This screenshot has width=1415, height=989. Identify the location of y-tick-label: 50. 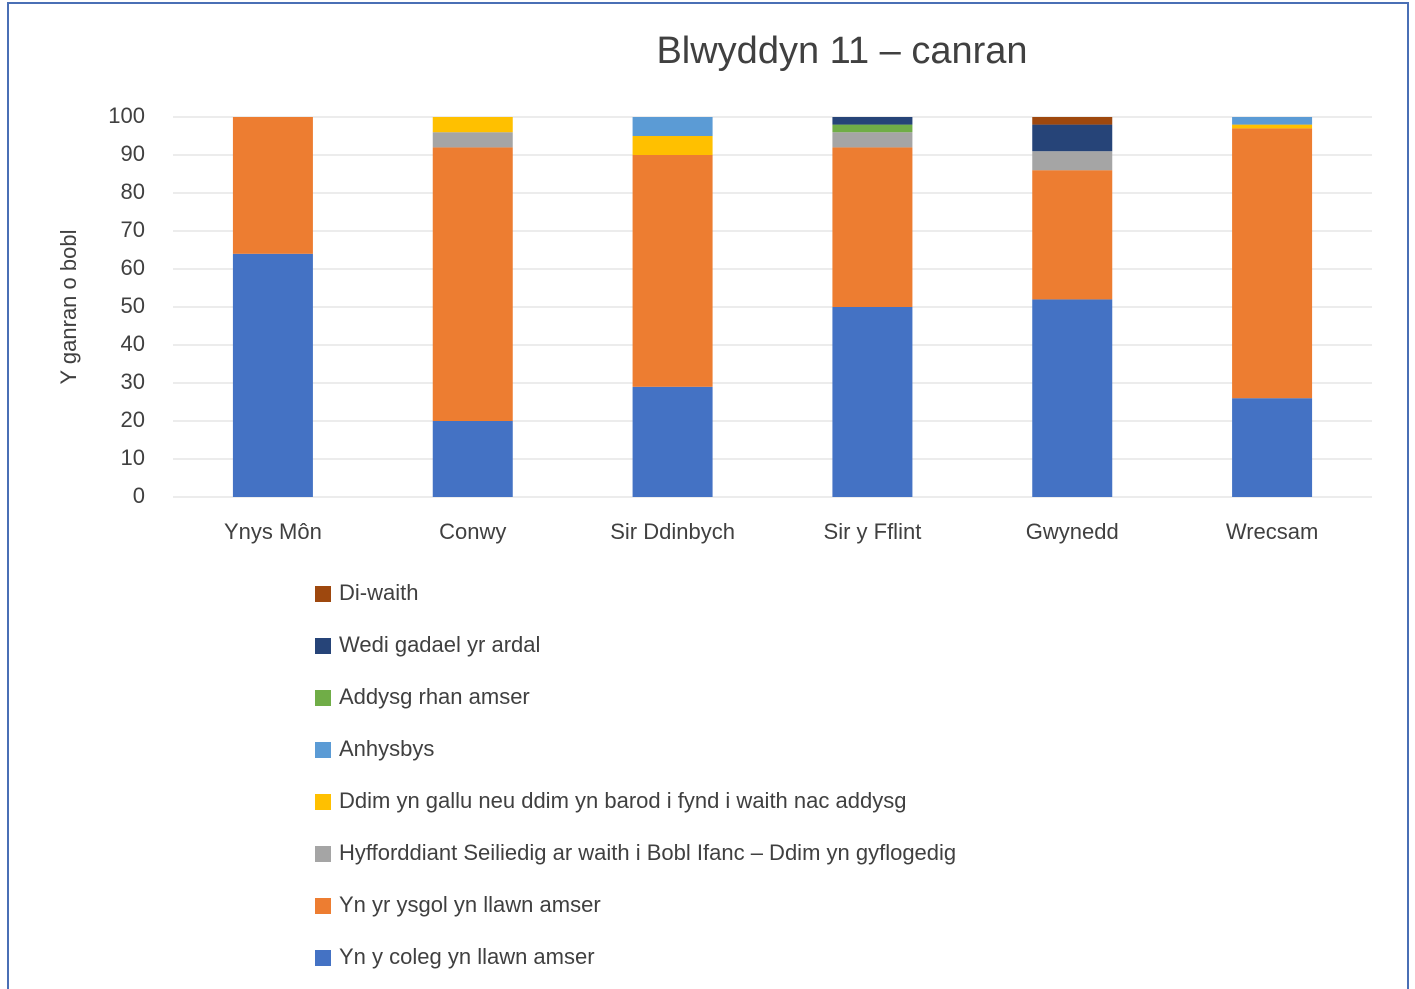
(133, 305).